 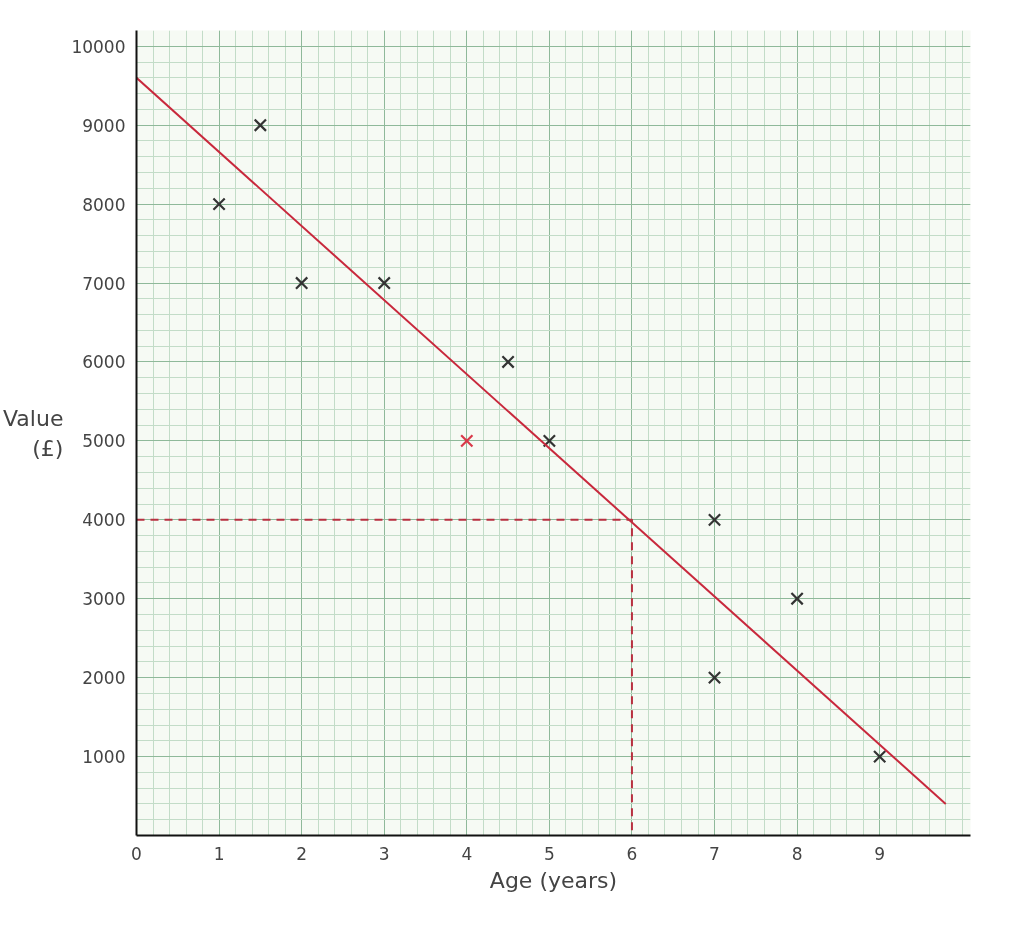 I want to click on x-tick-label: 6, so click(x=632, y=853).